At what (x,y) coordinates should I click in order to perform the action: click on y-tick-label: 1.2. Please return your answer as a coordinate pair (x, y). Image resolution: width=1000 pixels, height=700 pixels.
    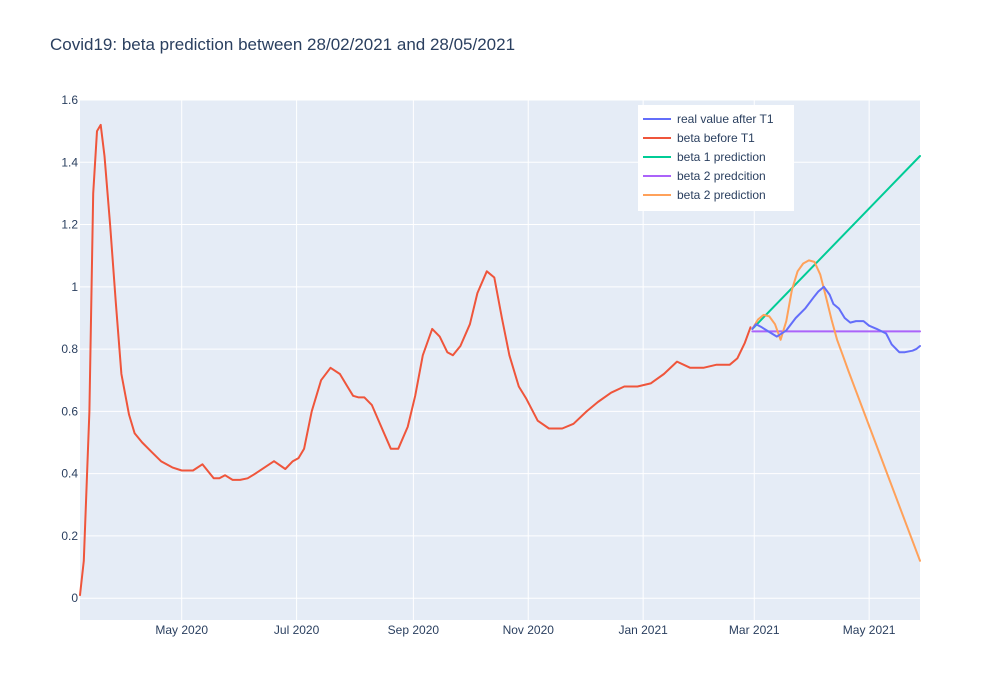
    Looking at the image, I should click on (69, 225).